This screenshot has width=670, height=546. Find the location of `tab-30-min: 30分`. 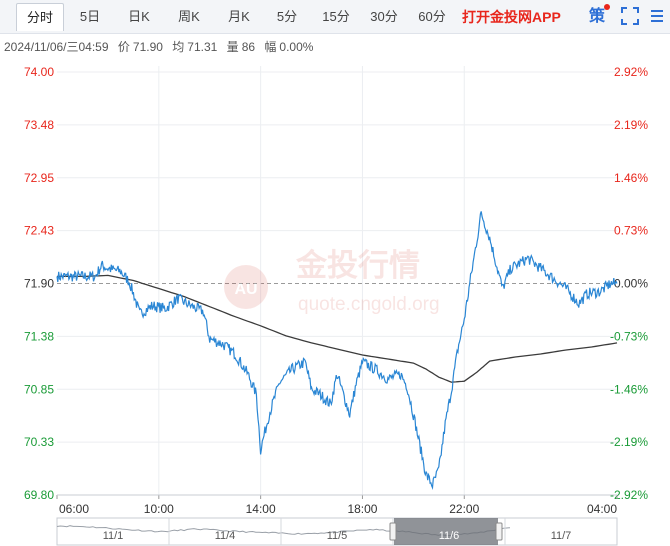

tab-30-min: 30分 is located at coordinates (384, 16).